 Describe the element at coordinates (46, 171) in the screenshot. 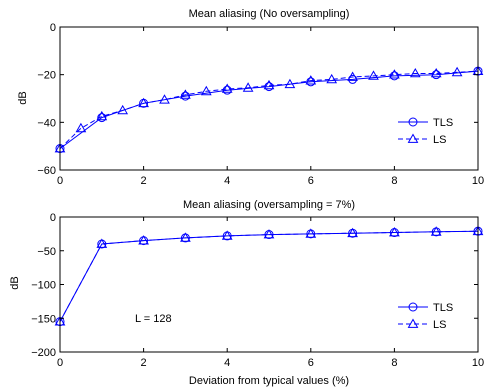

I see `y-tick-label: −60` at that location.